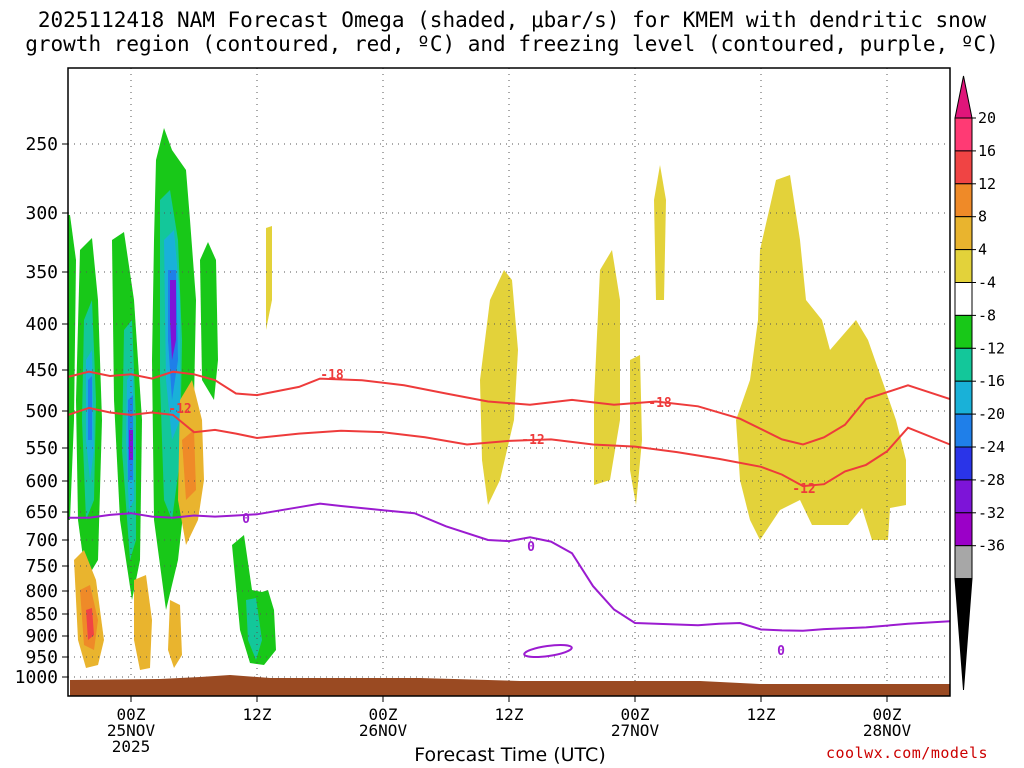 The image size is (1024, 768). What do you see at coordinates (987, 315) in the screenshot?
I see `colorbar-label-6: -8` at bounding box center [987, 315].